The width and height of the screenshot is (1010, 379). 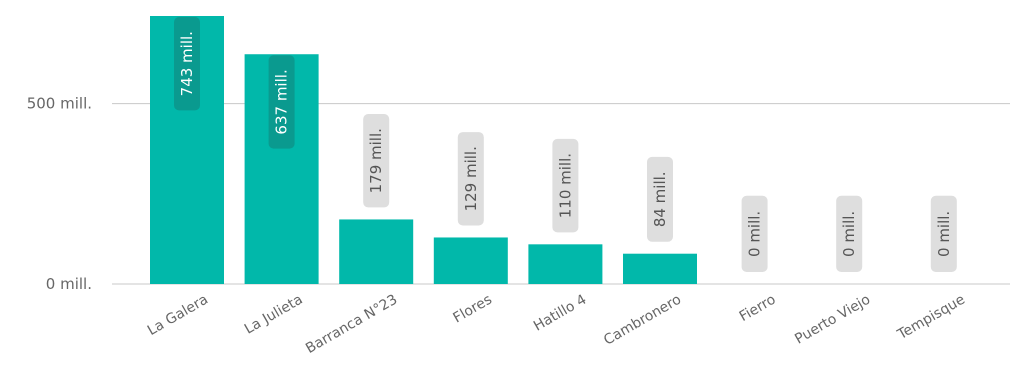 I want to click on x-tick-label: Cambronero, so click(x=642, y=320).